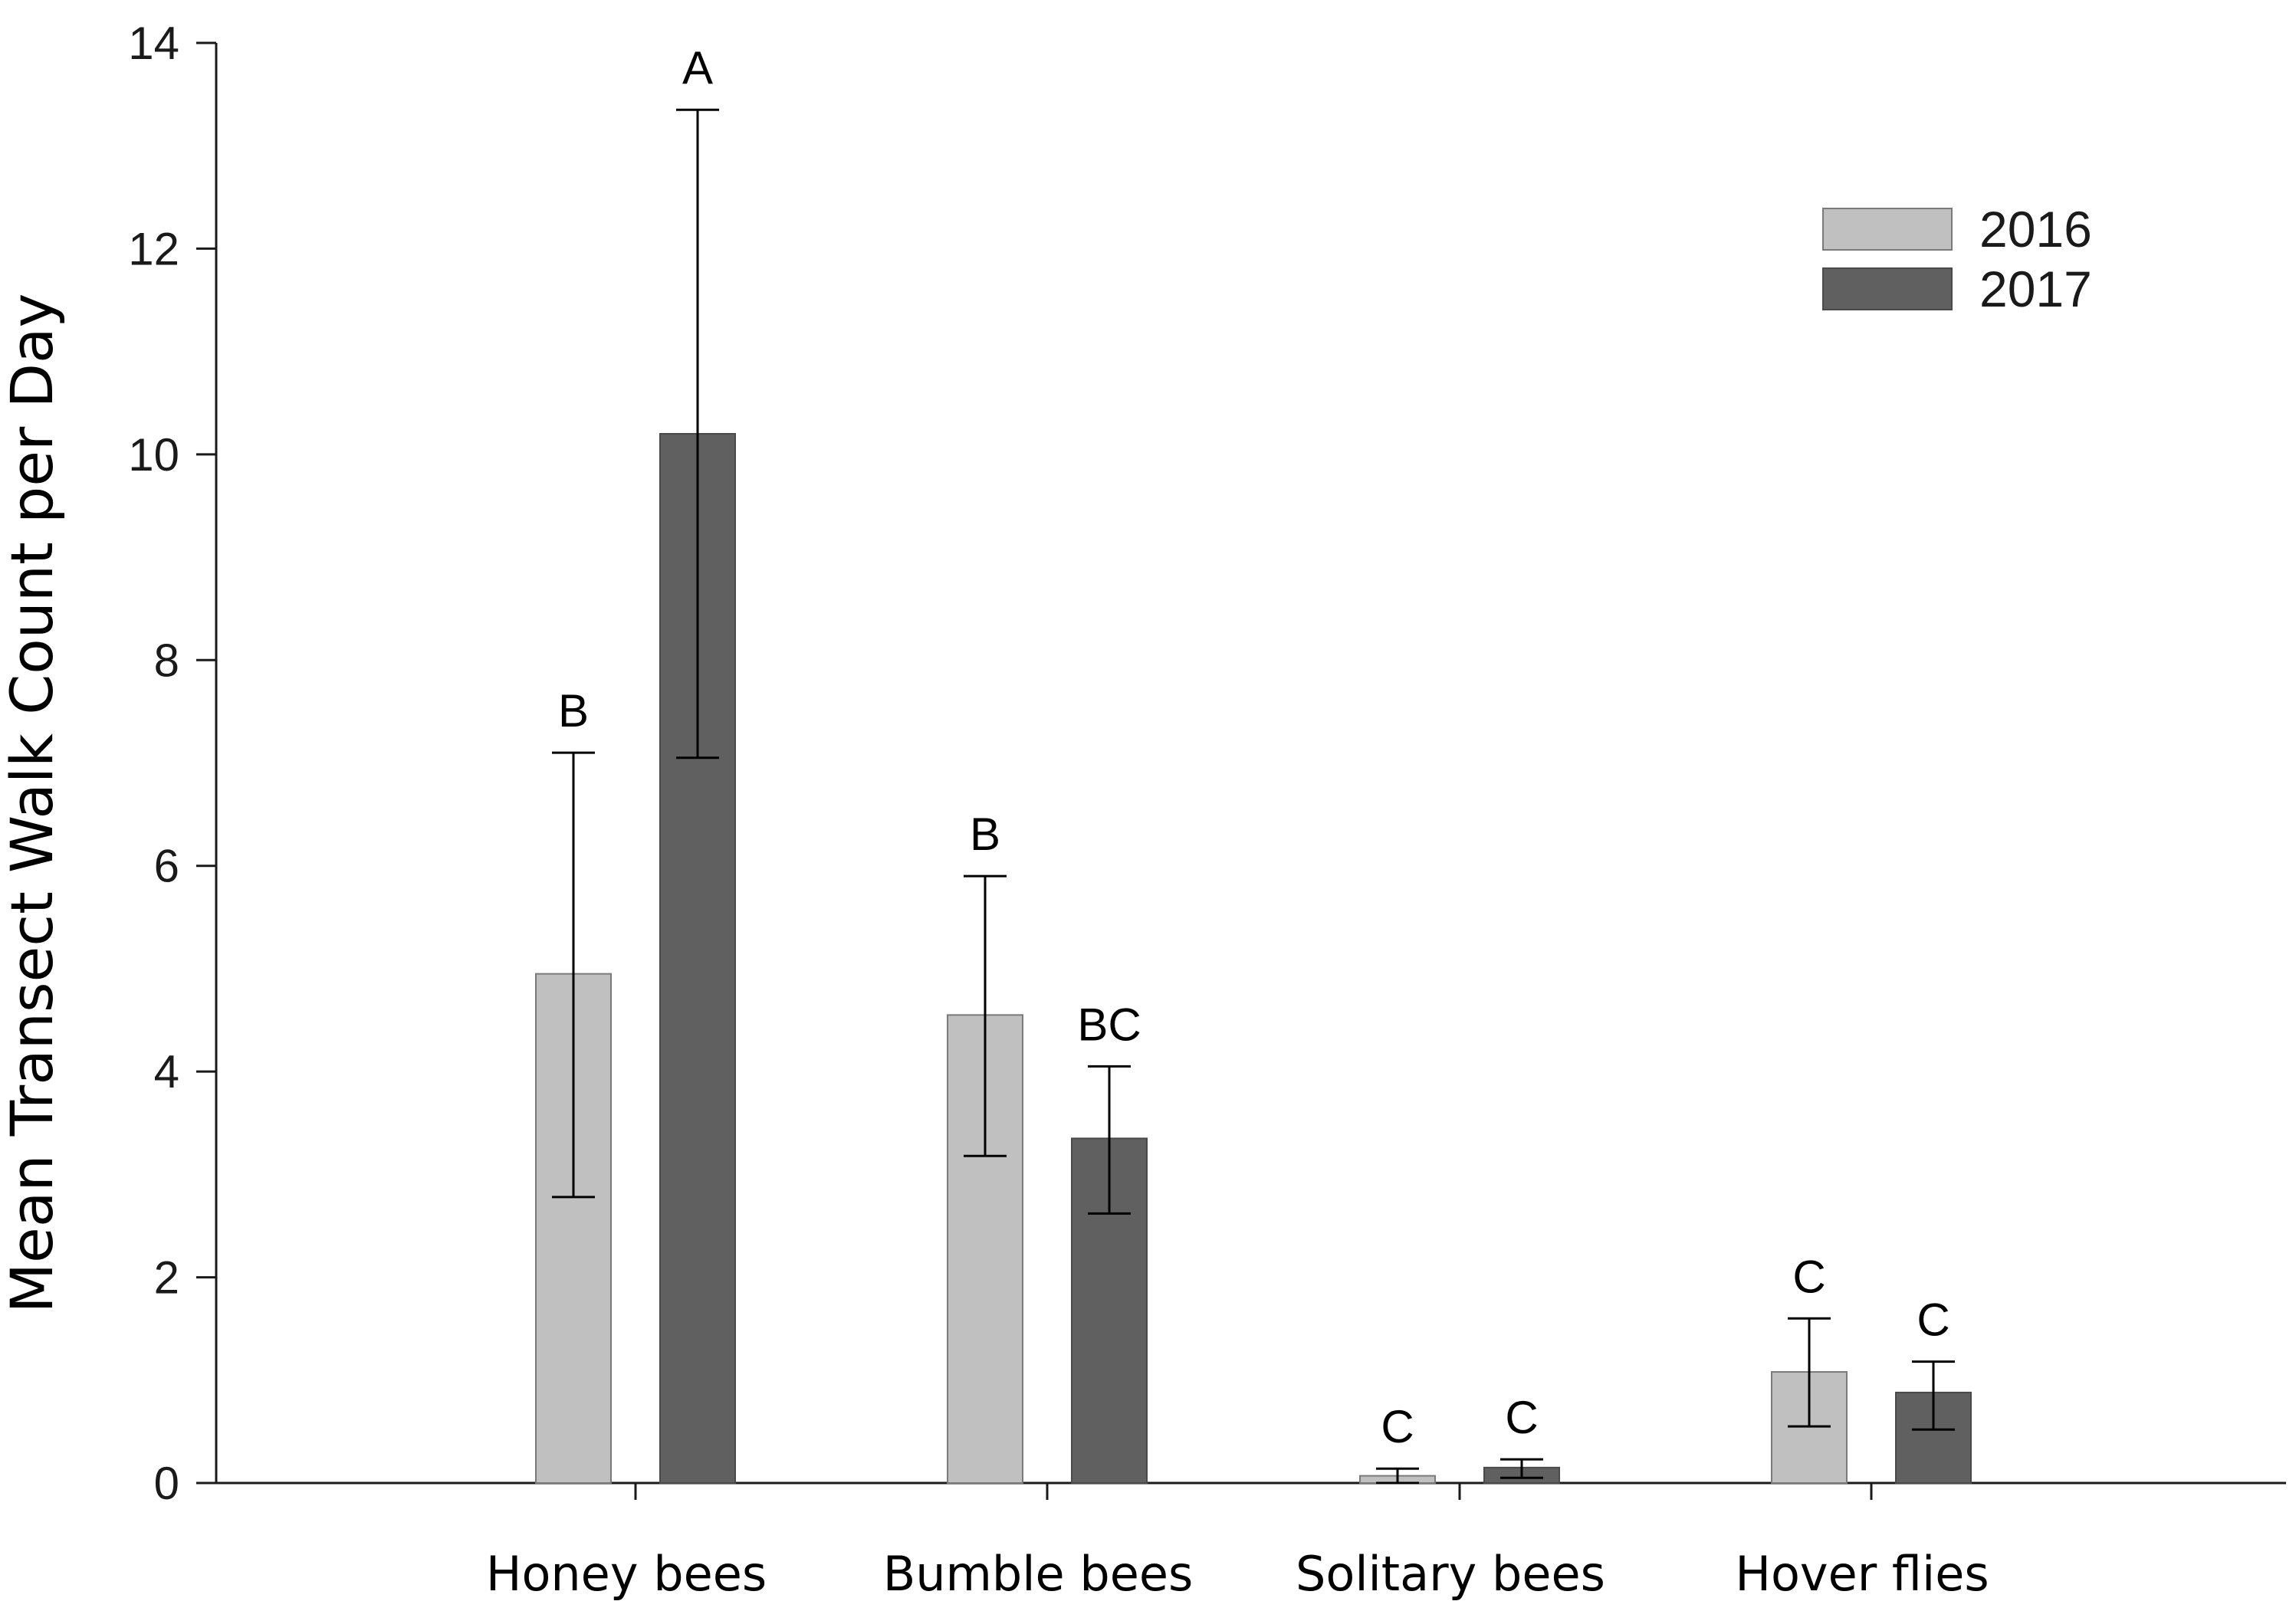  What do you see at coordinates (626, 1574) in the screenshot?
I see `x-category-label: Honey bees` at bounding box center [626, 1574].